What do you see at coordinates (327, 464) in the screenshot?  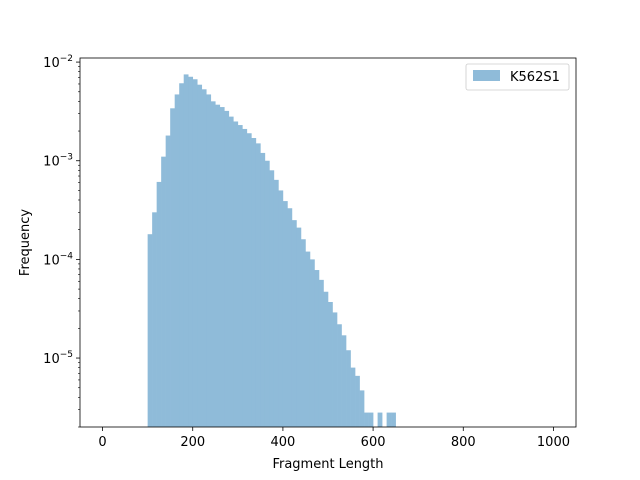 I see `x-axis-label: Fragment Length` at bounding box center [327, 464].